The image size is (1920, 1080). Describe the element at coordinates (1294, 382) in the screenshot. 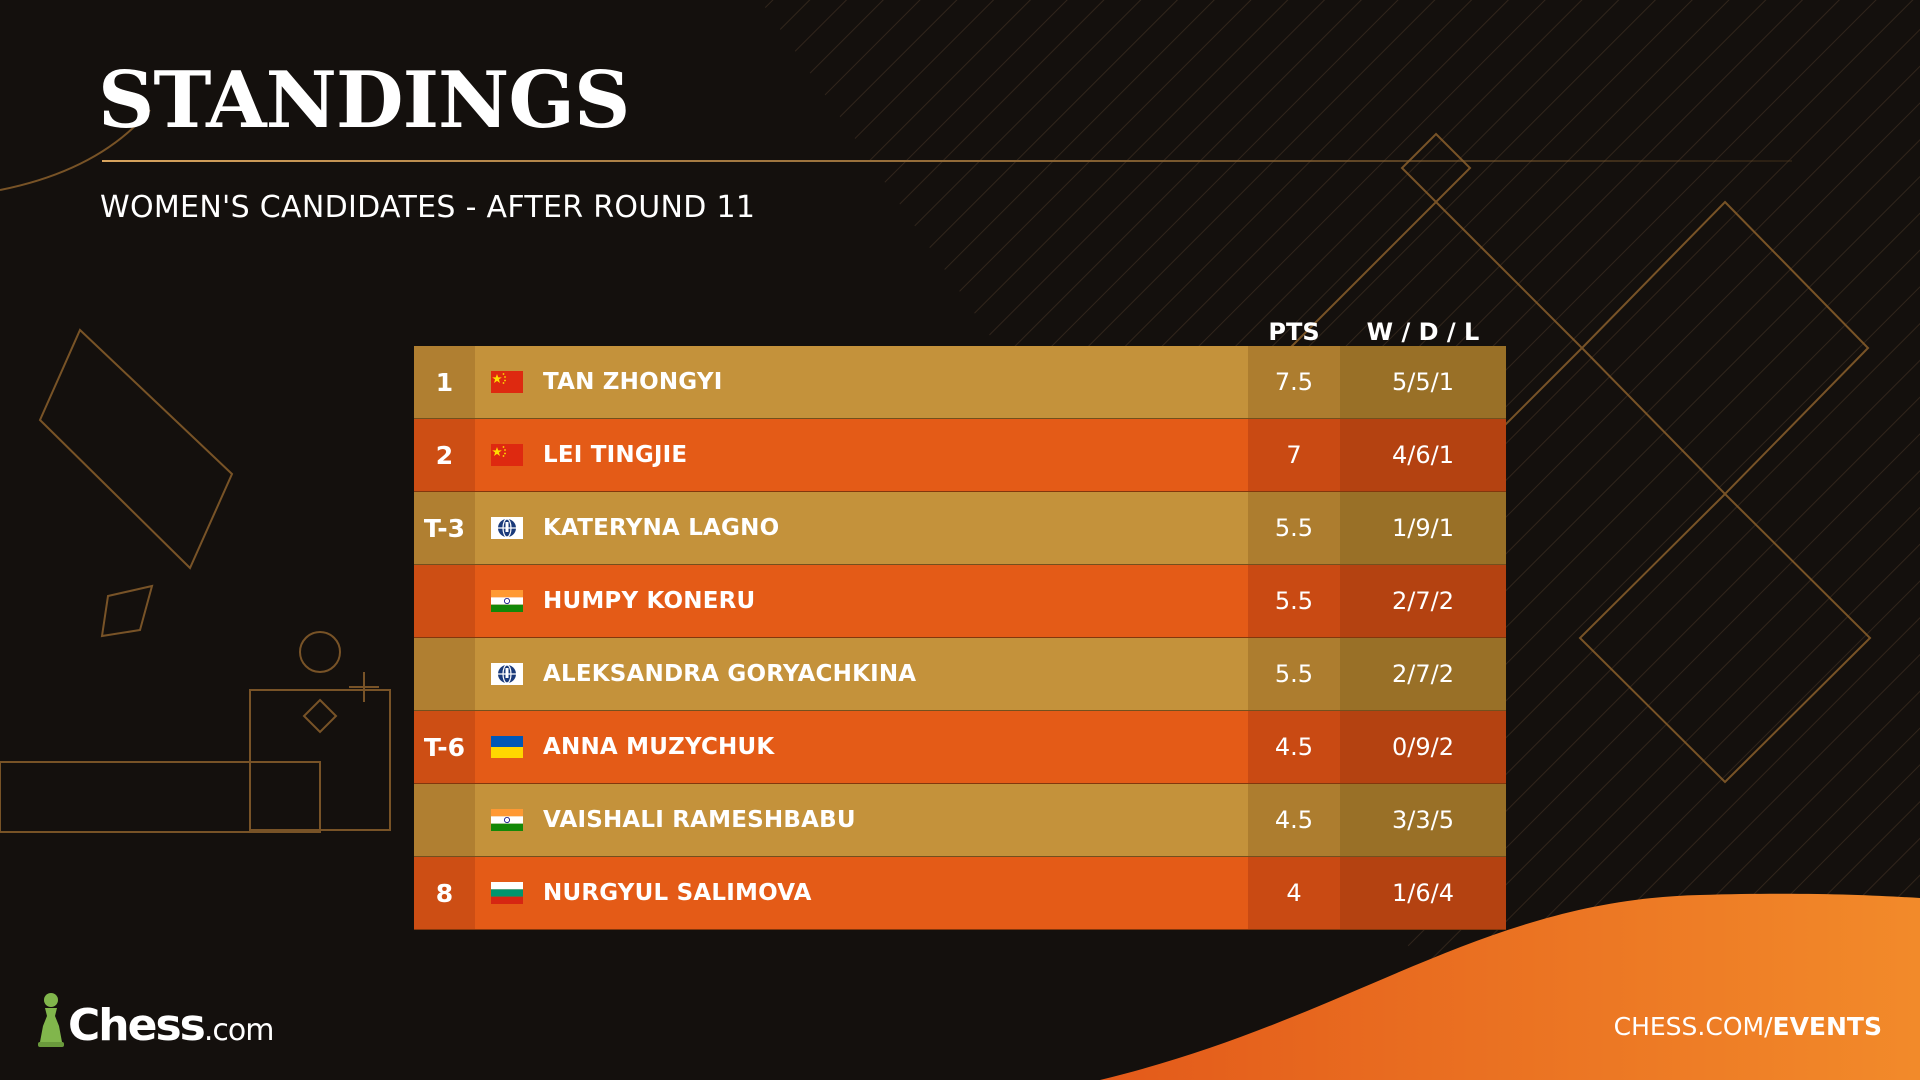

I see `points-cell: 7.5` at that location.